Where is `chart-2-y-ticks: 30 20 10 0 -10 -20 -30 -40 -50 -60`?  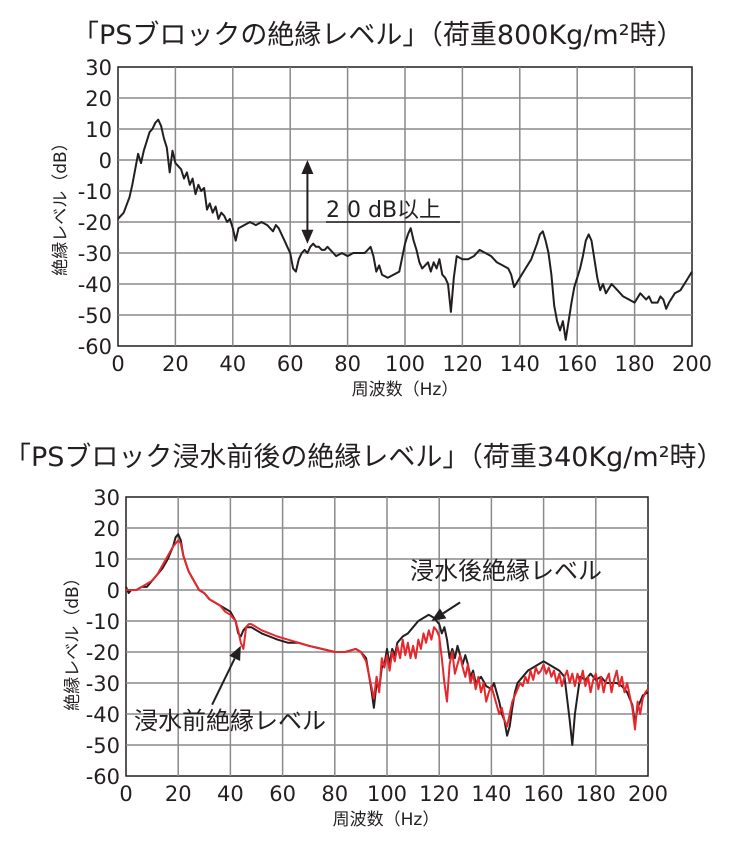
chart-2-y-ticks: 30 20 10 0 -10 -20 -30 -40 -50 -60 is located at coordinates (103, 637).